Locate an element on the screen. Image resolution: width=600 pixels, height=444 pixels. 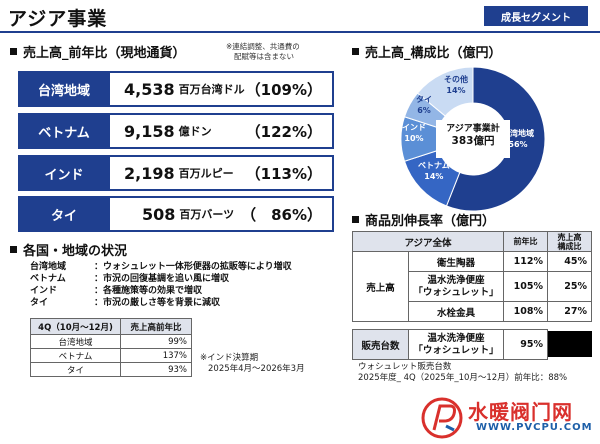
products-heading: 商品別伸長率（億円） is located at coordinates (423, 219).